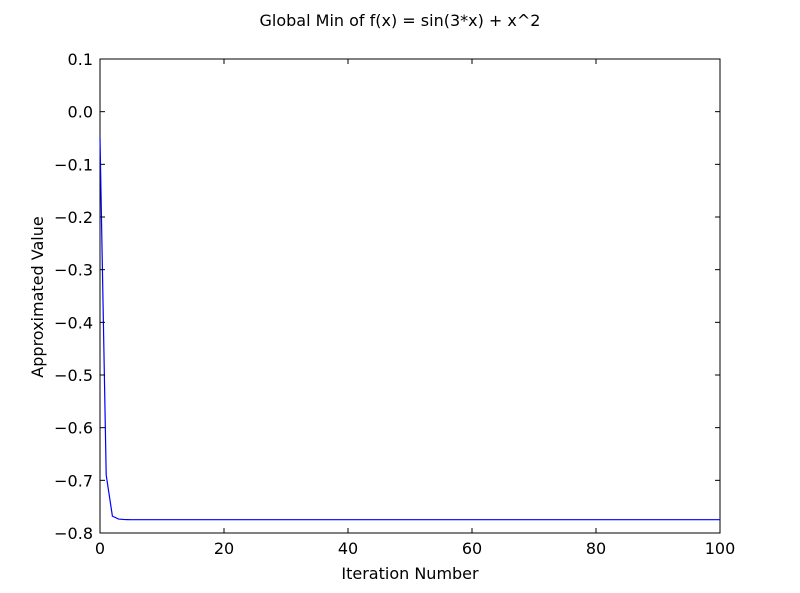 Image resolution: width=800 pixels, height=593 pixels. I want to click on x-tick-label: 100, so click(720, 548).